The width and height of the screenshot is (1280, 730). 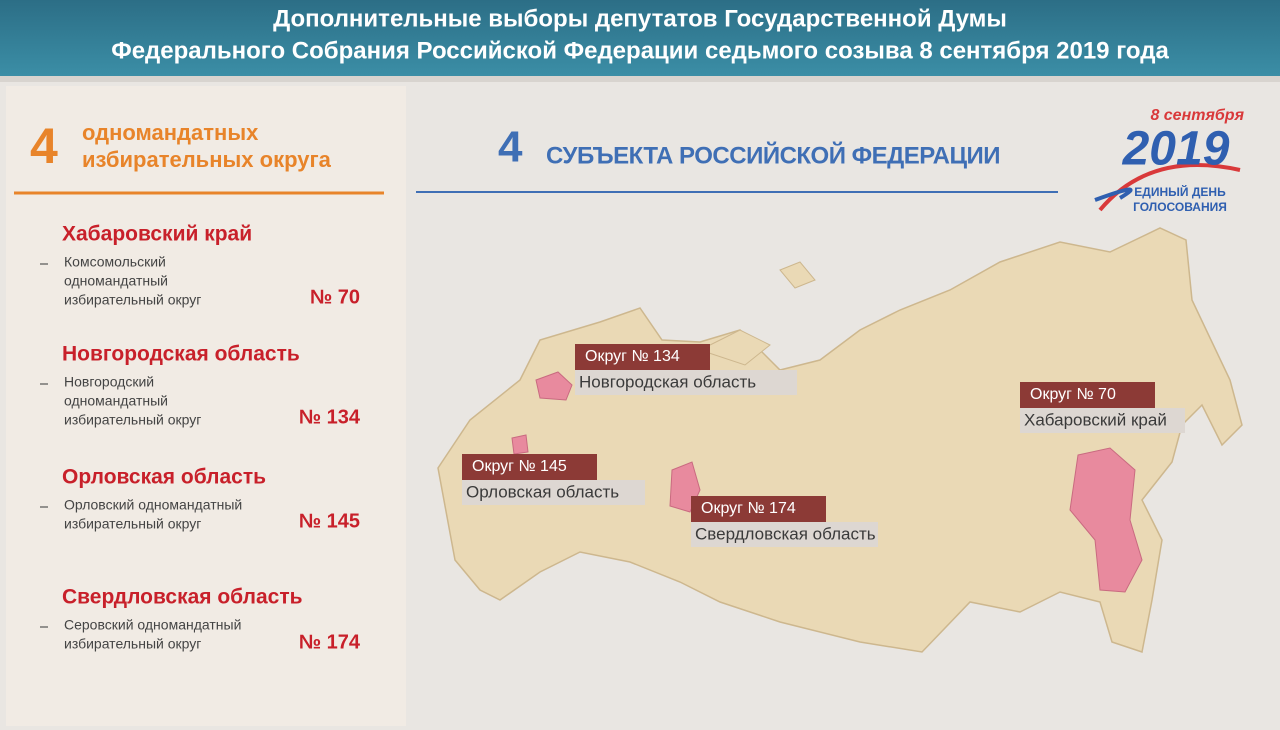 What do you see at coordinates (109, 382) in the screenshot?
I see `district-description: Новгородский` at bounding box center [109, 382].